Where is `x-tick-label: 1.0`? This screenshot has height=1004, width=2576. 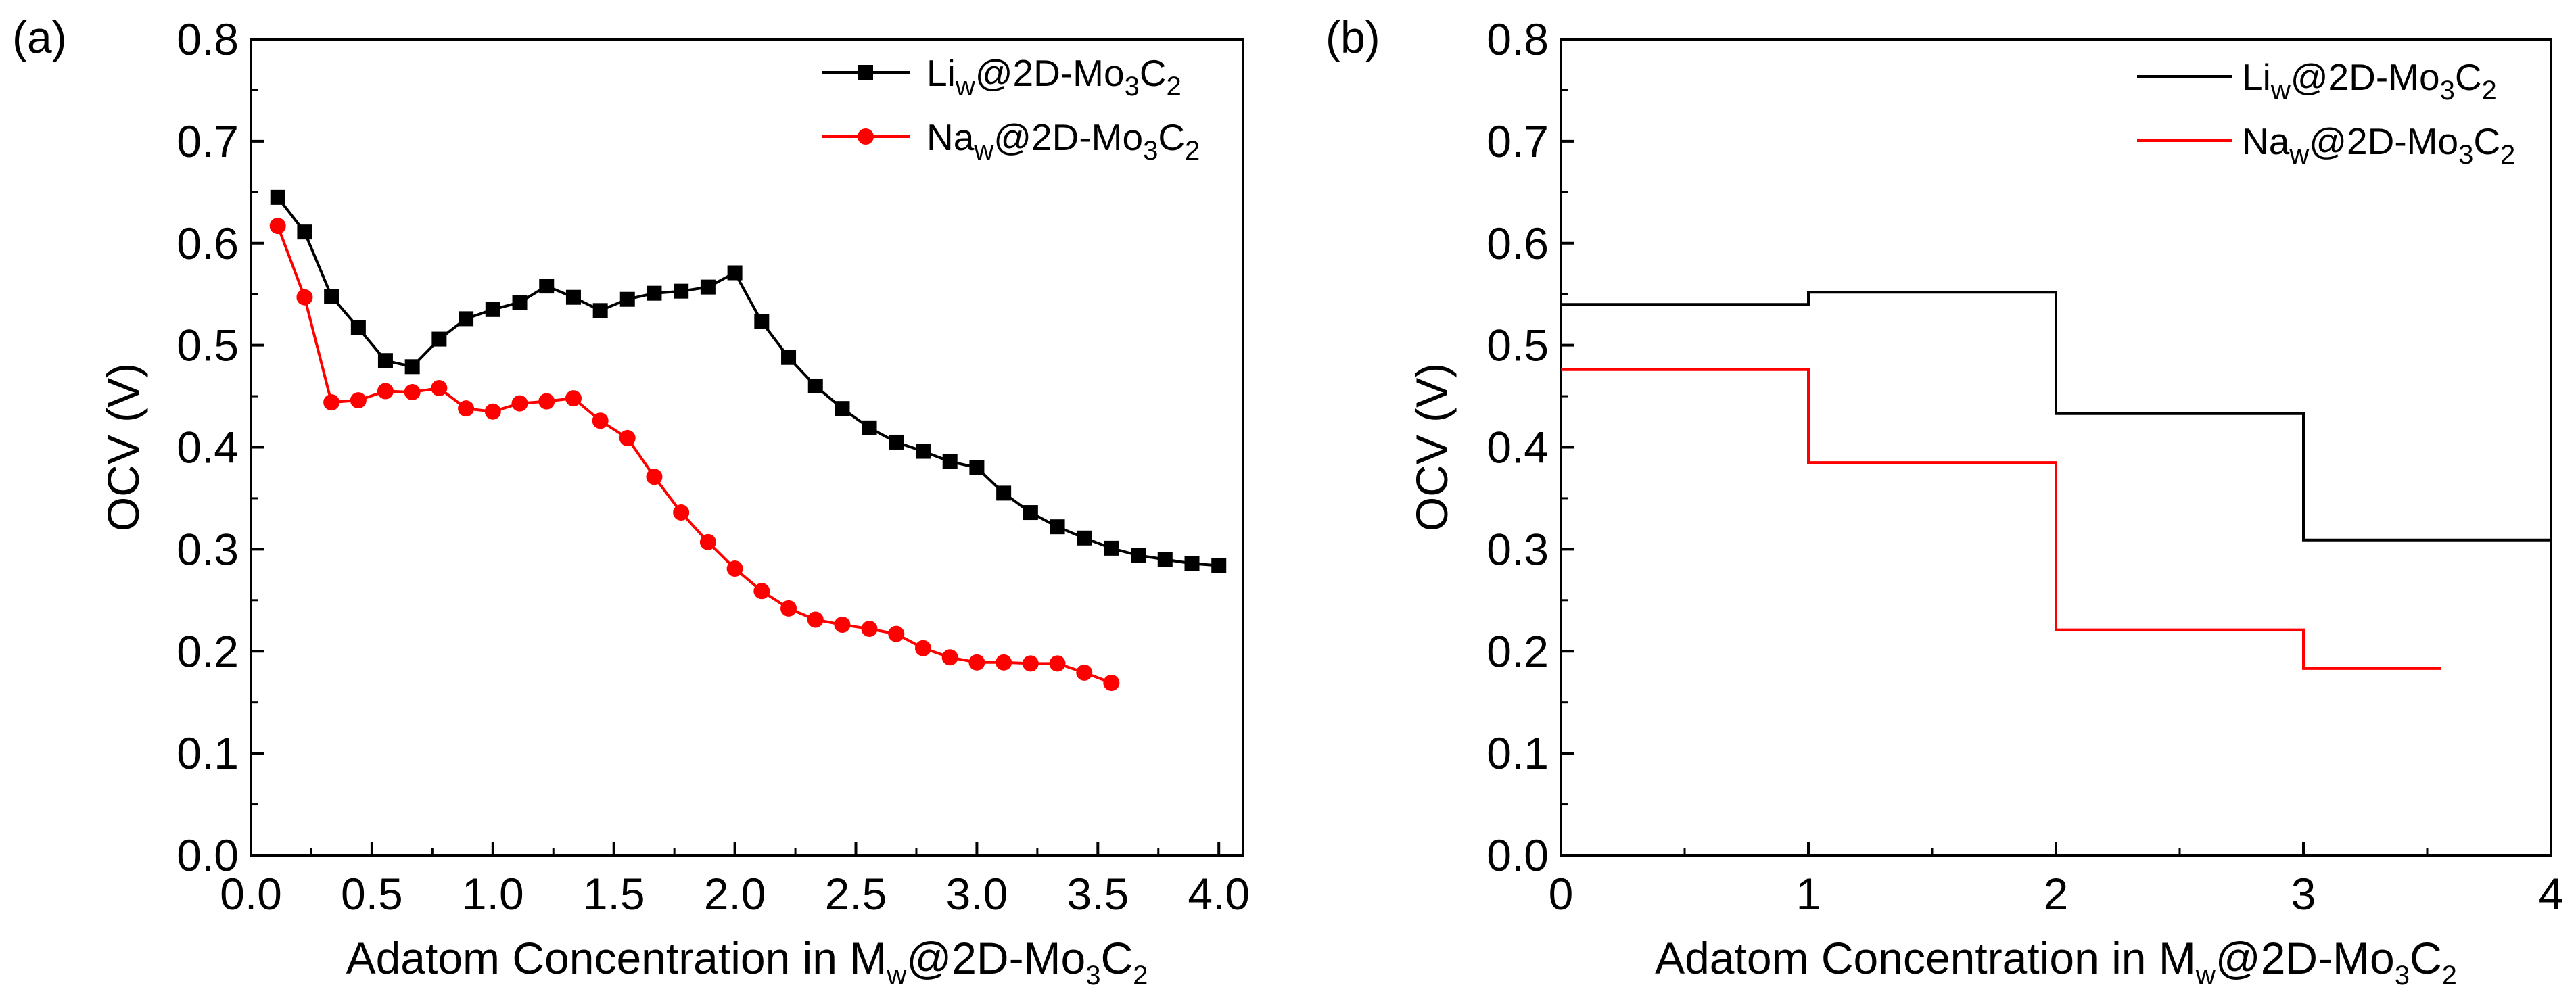 x-tick-label: 1.0 is located at coordinates (493, 894).